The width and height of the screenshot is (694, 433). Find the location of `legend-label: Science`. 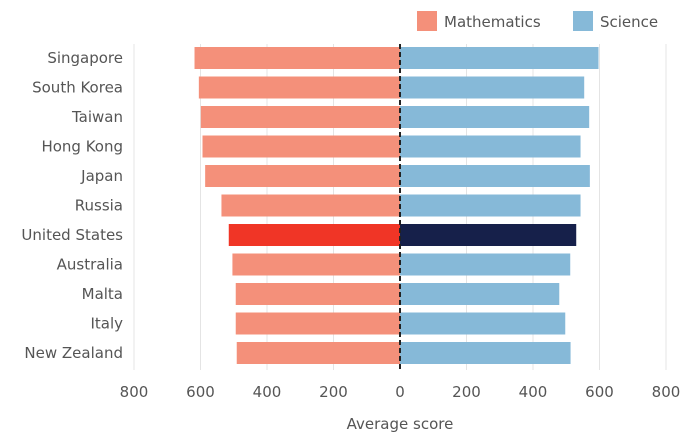

legend-label: Science is located at coordinates (629, 22).